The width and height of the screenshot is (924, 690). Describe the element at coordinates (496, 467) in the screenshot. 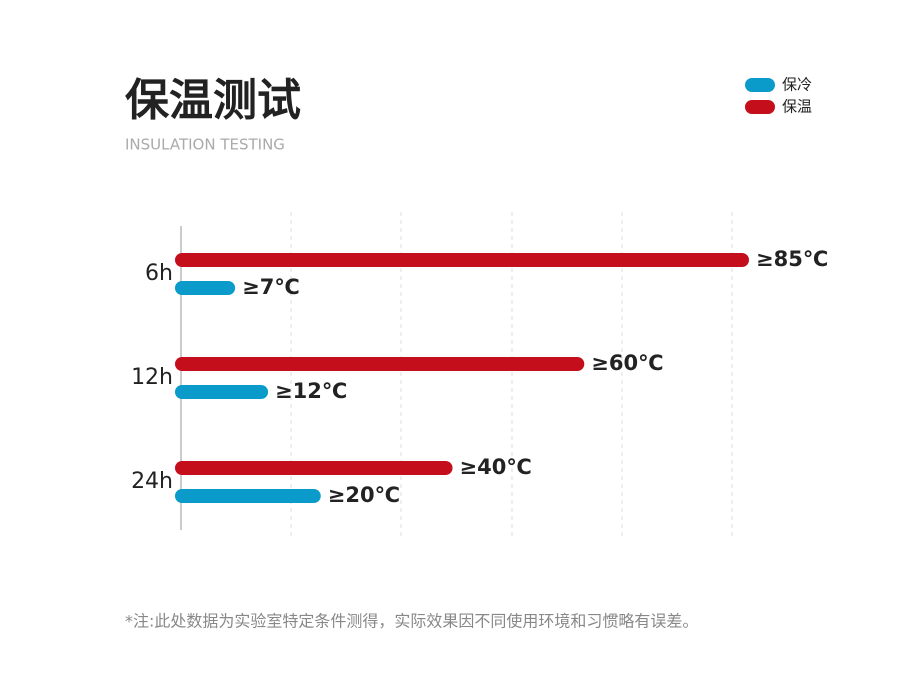

I see `value-label: ≥40℃` at that location.